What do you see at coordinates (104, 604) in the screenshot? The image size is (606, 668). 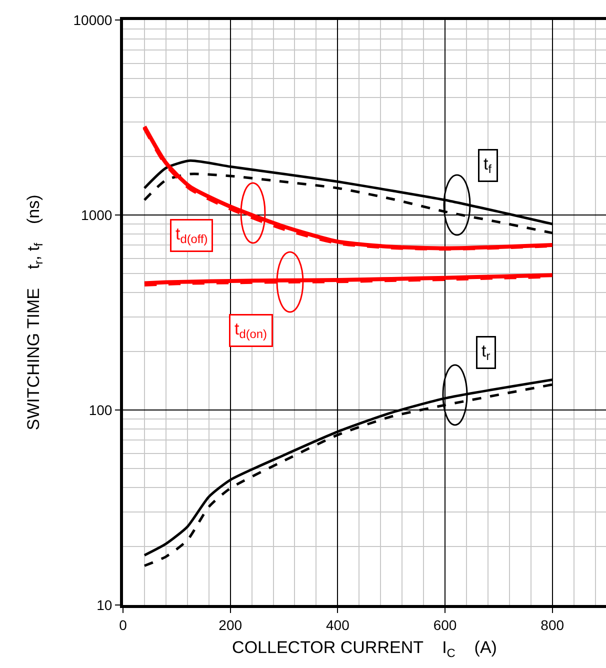 I see `y-tick-label: 10` at bounding box center [104, 604].